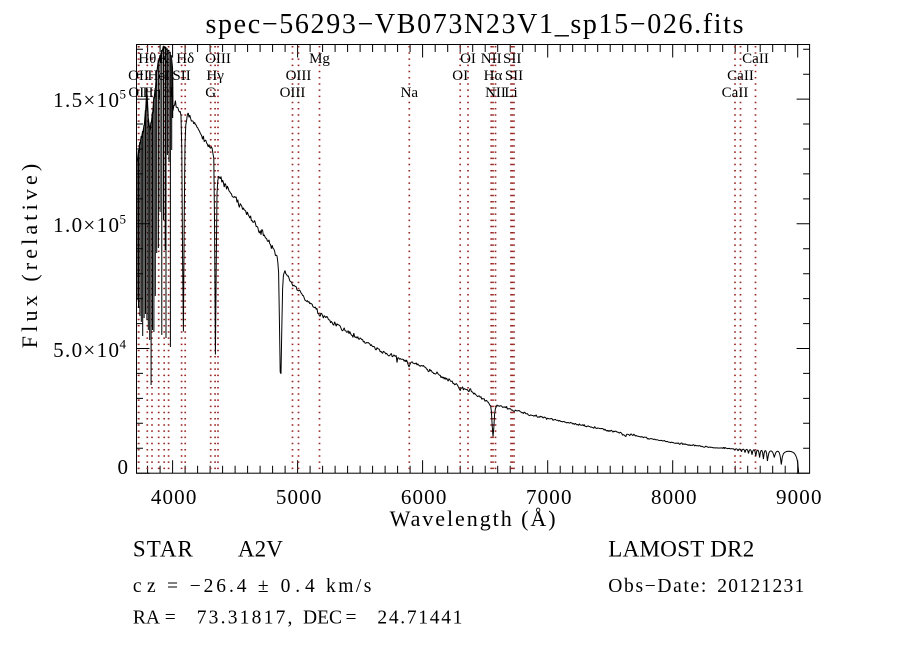  Describe the element at coordinates (298, 586) in the screenshot. I see `svg-text: 0.4` at that location.